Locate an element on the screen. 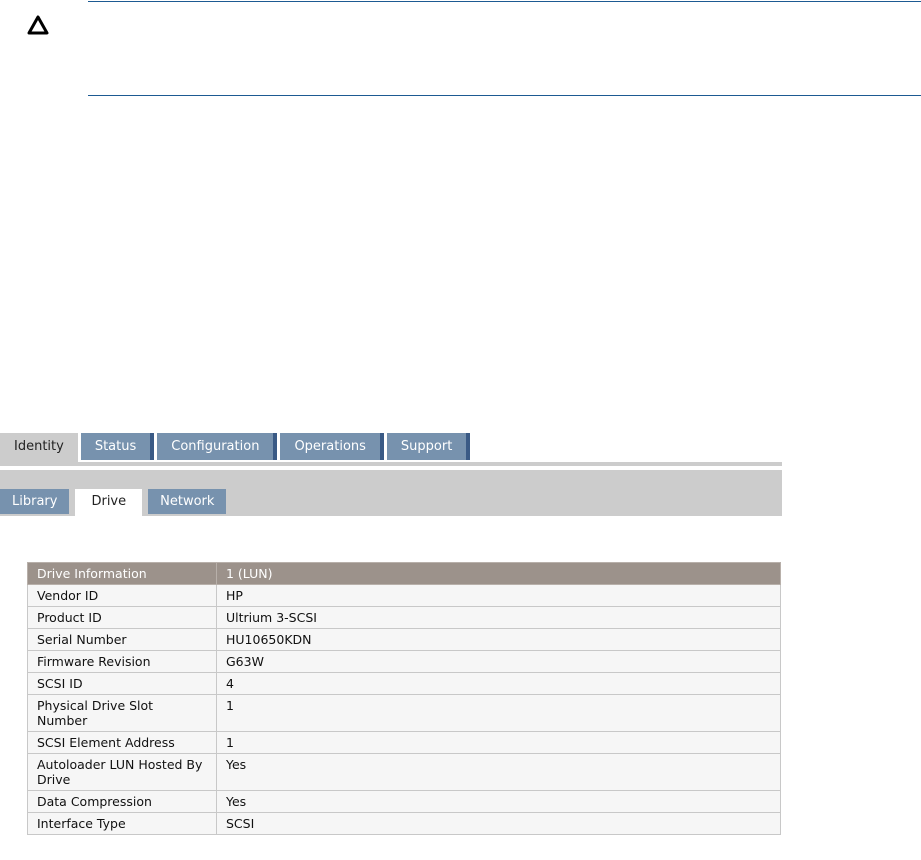  label-cell: Serial Number is located at coordinates (122, 639).